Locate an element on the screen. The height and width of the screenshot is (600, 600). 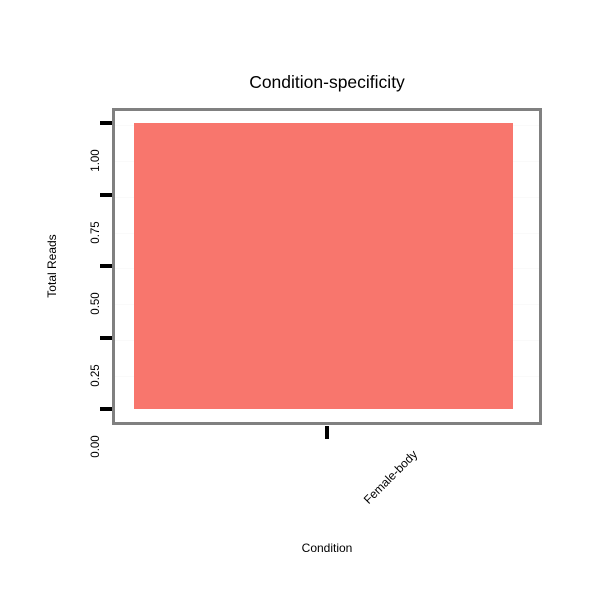
y-tick-label-2: 0.50 is located at coordinates (96, 303).